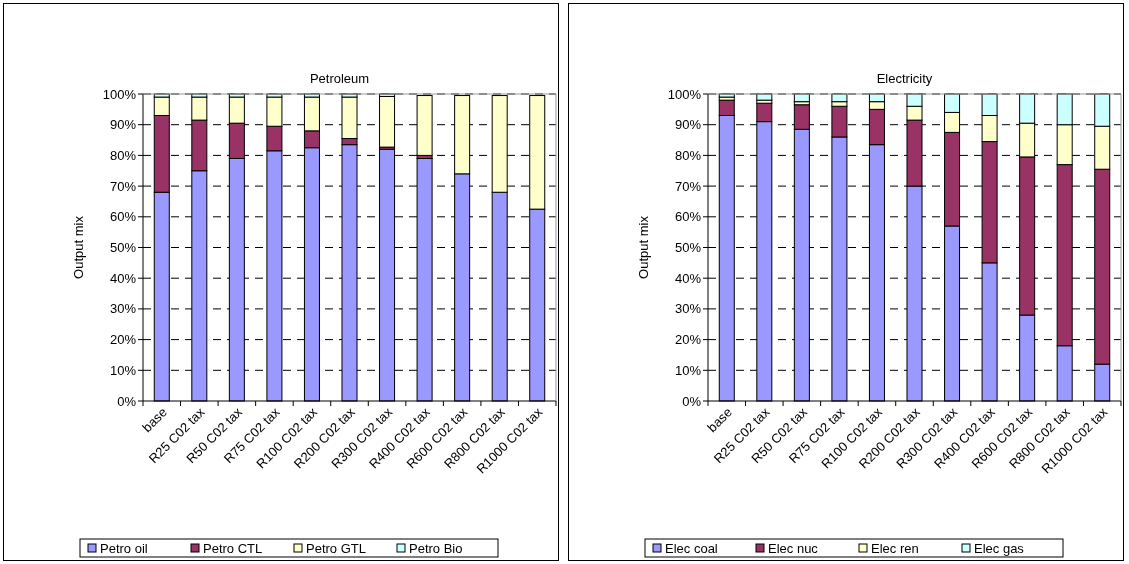 This screenshot has width=1129, height=564. I want to click on legend-label: Petro GTL, so click(336, 548).